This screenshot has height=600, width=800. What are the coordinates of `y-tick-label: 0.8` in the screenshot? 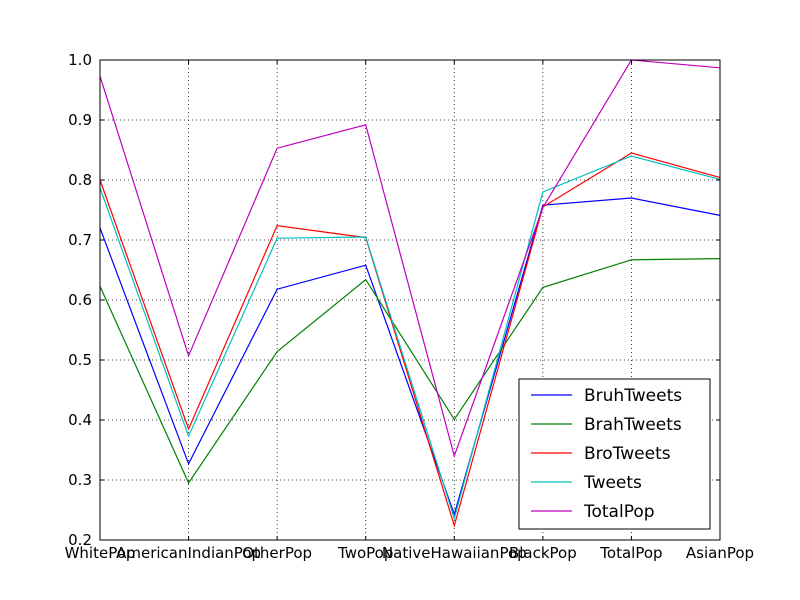 It's located at (80, 180).